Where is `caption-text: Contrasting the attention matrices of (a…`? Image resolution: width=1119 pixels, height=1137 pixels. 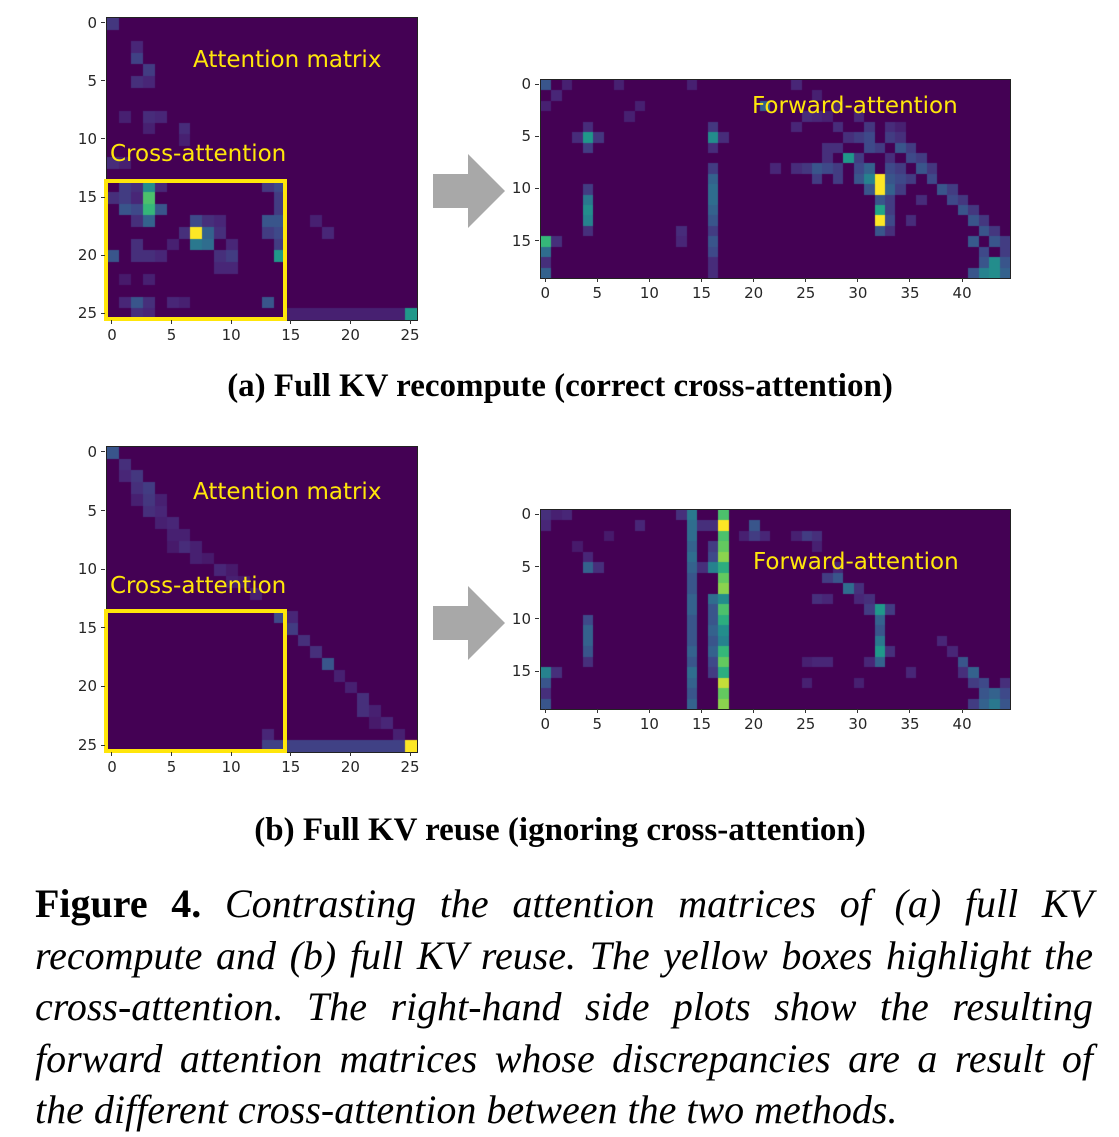
caption-text: Contrasting the attention matrices of (a… is located at coordinates (647, 903).